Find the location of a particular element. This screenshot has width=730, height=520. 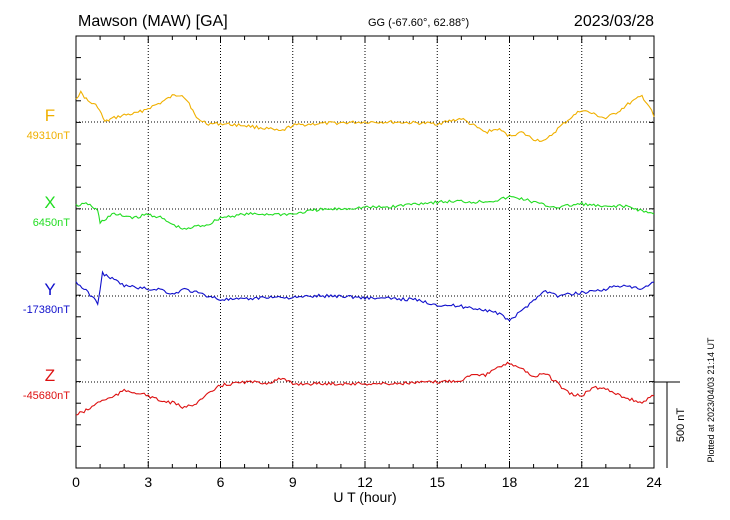

x-tick-labels: 0 3 6 9 12 15 18 21 24 is located at coordinates (367, 482).